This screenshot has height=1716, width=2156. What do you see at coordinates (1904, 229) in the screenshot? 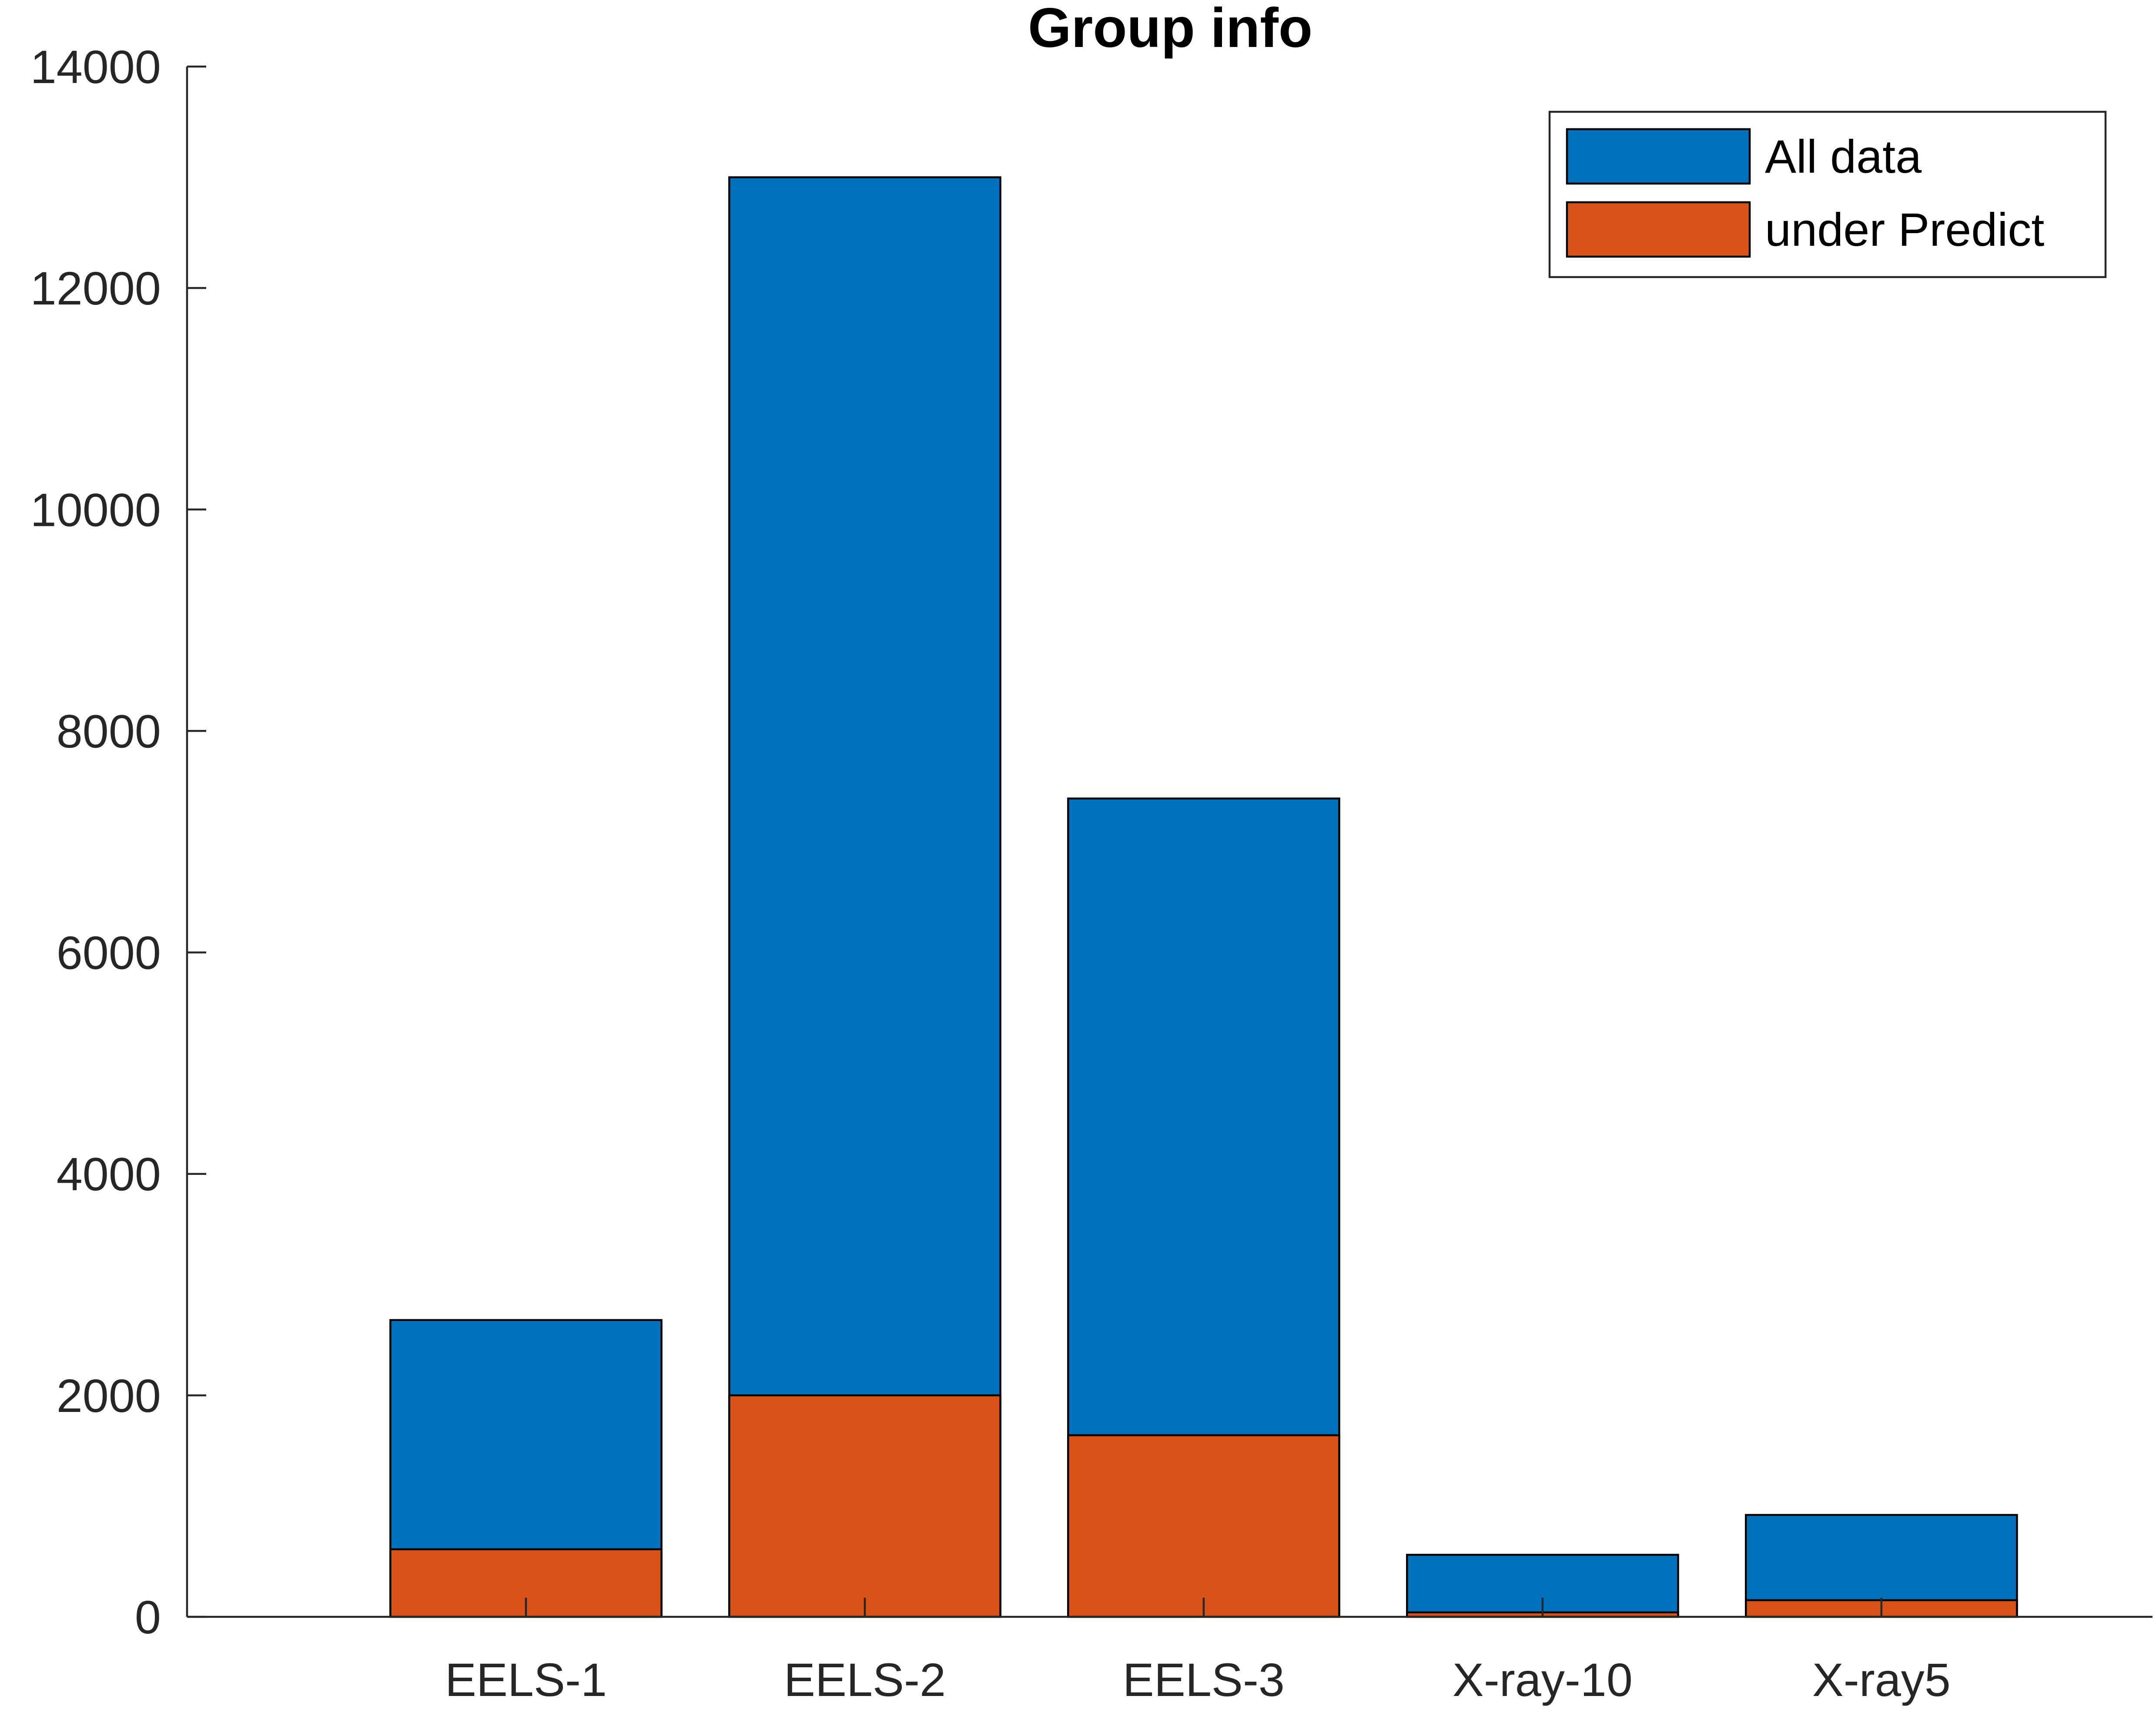
I see `legend-label: under Predict` at bounding box center [1904, 229].